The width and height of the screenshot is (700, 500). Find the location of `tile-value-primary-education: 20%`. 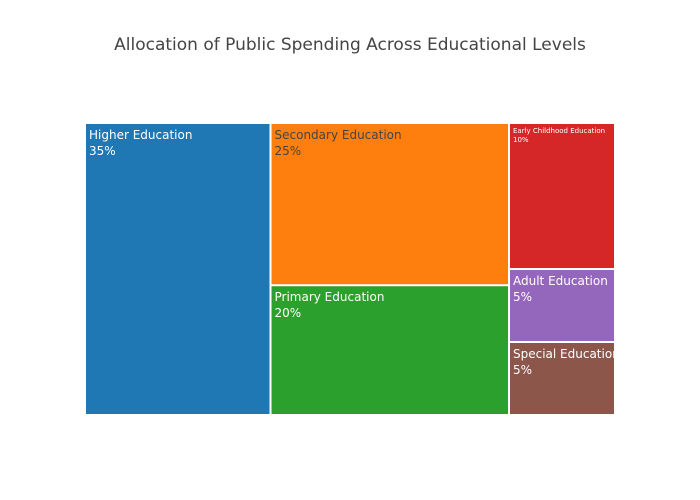

tile-value-primary-education: 20% is located at coordinates (288, 313).